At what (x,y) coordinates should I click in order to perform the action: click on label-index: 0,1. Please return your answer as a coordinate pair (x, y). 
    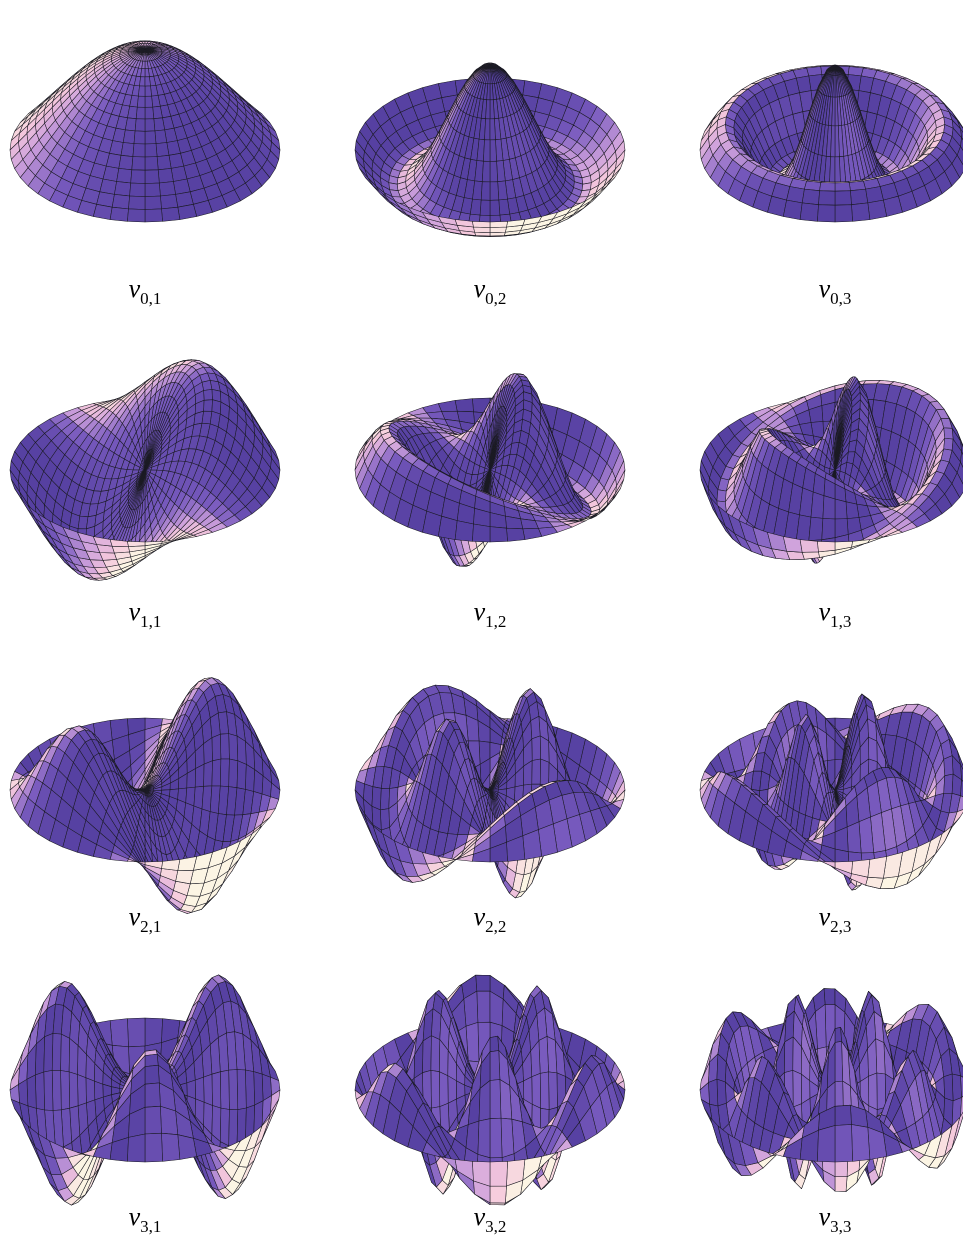
    Looking at the image, I should click on (150, 298).